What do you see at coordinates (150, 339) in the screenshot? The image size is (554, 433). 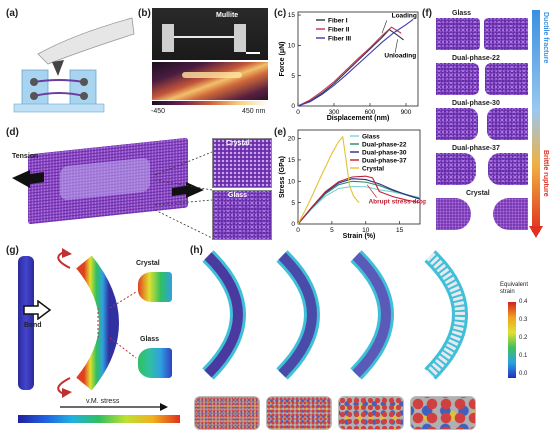 I see `g-glass-label: Glass` at bounding box center [150, 339].